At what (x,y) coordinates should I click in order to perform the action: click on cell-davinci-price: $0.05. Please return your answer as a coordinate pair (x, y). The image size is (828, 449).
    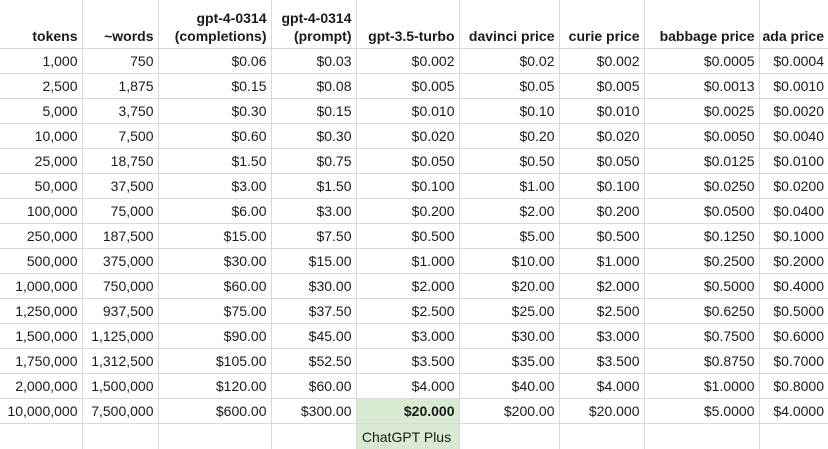
    Looking at the image, I should click on (509, 86).